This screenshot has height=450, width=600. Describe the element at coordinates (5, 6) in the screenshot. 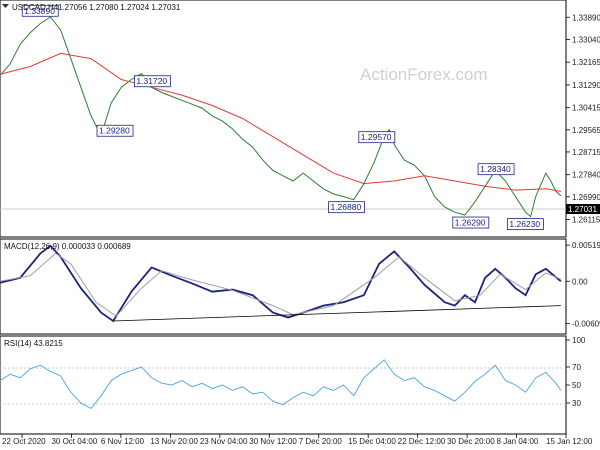

I see `dropdown-arrow-icon` at that location.